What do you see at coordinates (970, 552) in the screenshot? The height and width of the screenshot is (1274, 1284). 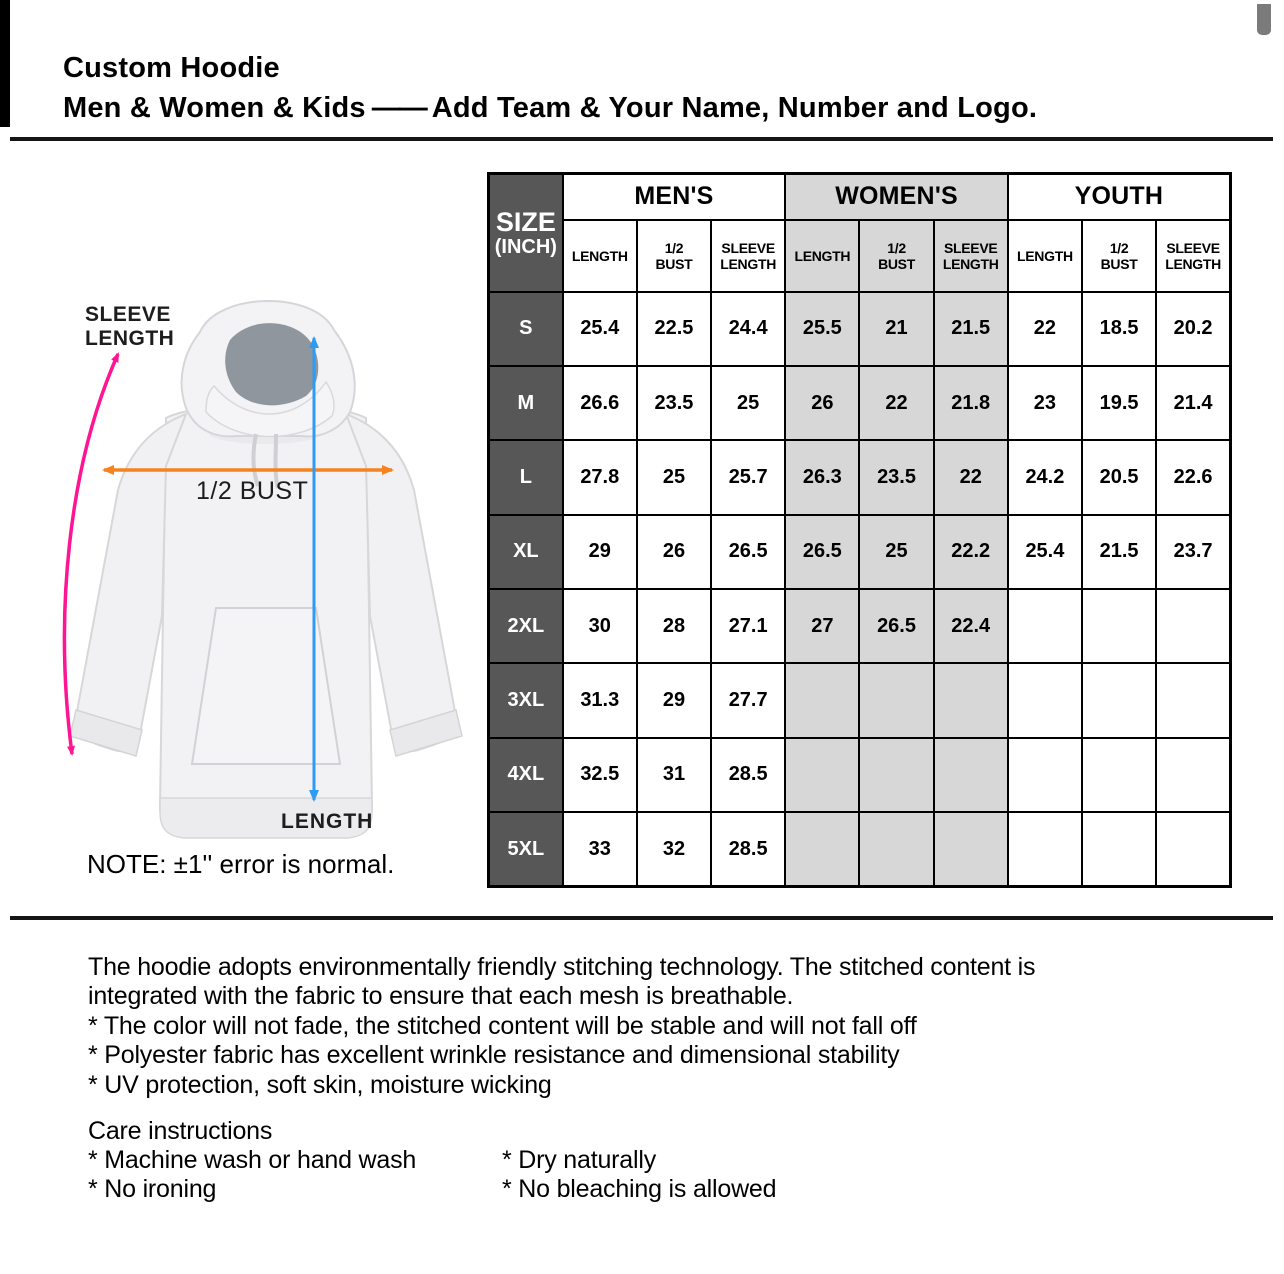 I see `size-value-cell: 22.2` at bounding box center [970, 552].